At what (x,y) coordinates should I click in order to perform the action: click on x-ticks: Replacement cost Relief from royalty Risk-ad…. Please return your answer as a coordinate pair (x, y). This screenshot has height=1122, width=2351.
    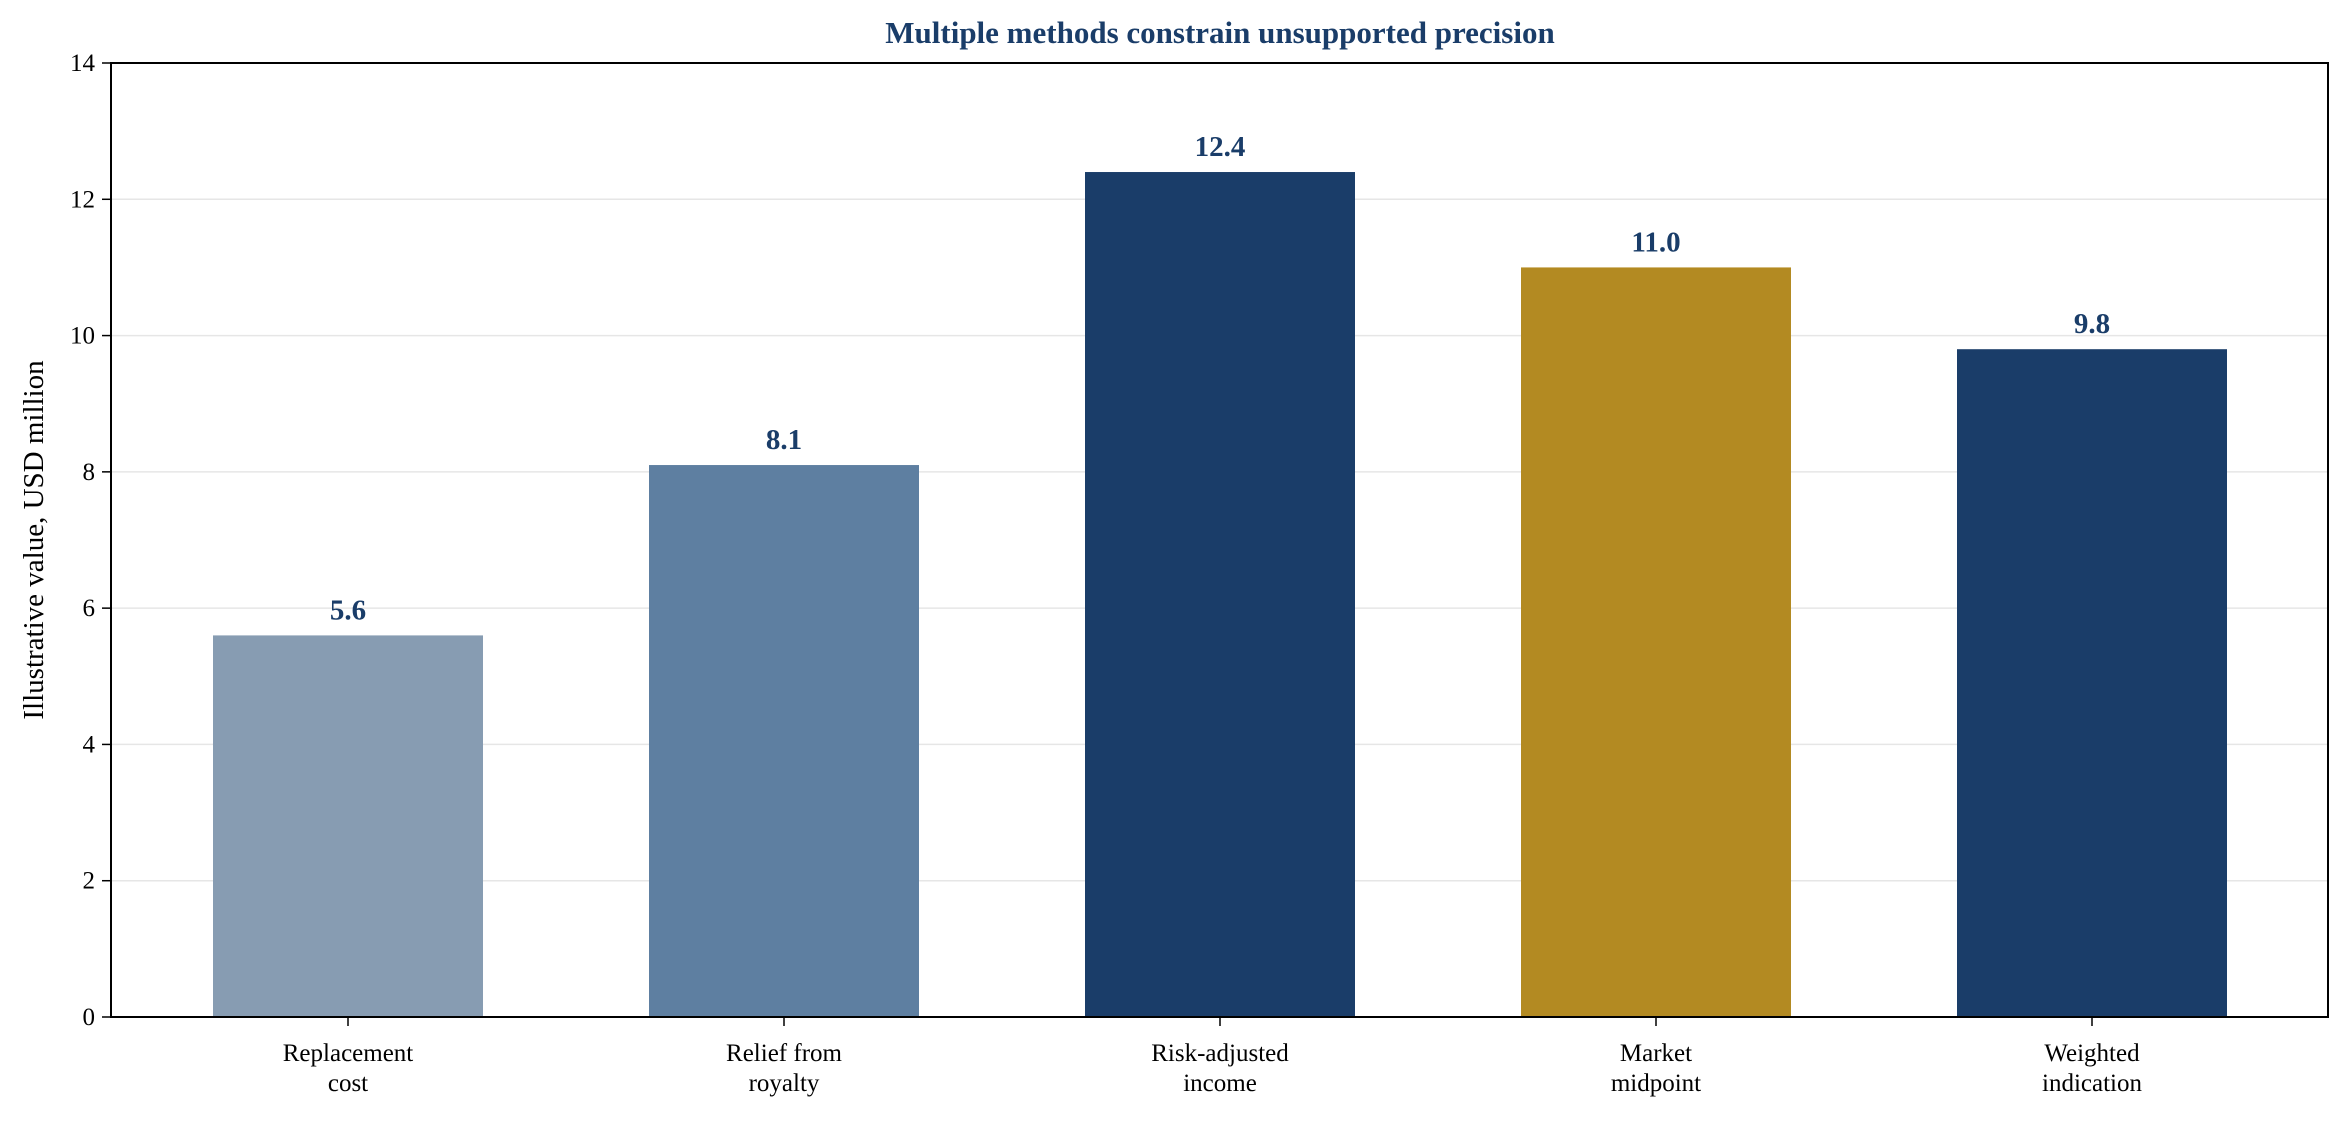
    Looking at the image, I should click on (1212, 1057).